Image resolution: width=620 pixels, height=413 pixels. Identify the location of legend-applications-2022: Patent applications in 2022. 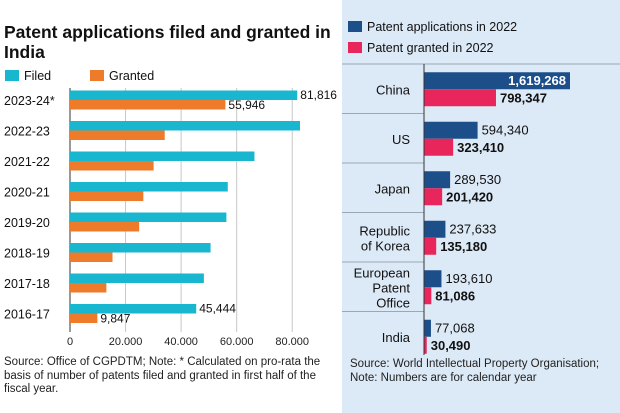
(432, 27).